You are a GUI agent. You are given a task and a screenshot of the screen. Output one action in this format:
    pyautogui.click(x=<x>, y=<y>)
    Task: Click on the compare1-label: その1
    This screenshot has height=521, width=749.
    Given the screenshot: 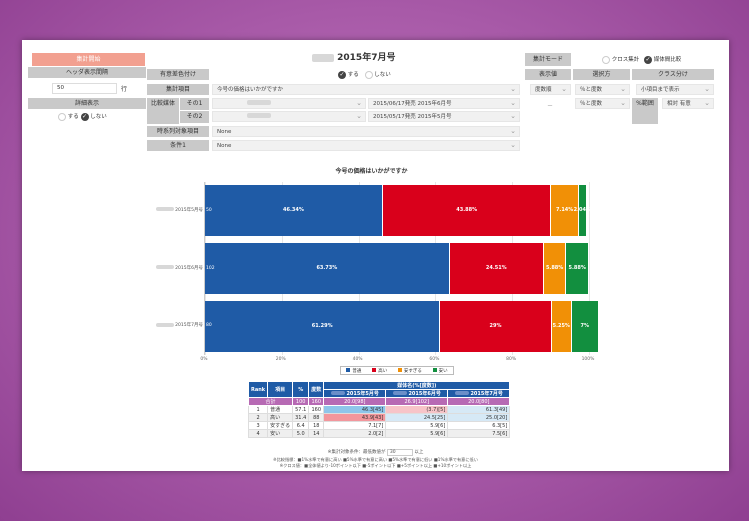 What is the action you would take?
    pyautogui.click(x=194, y=104)
    